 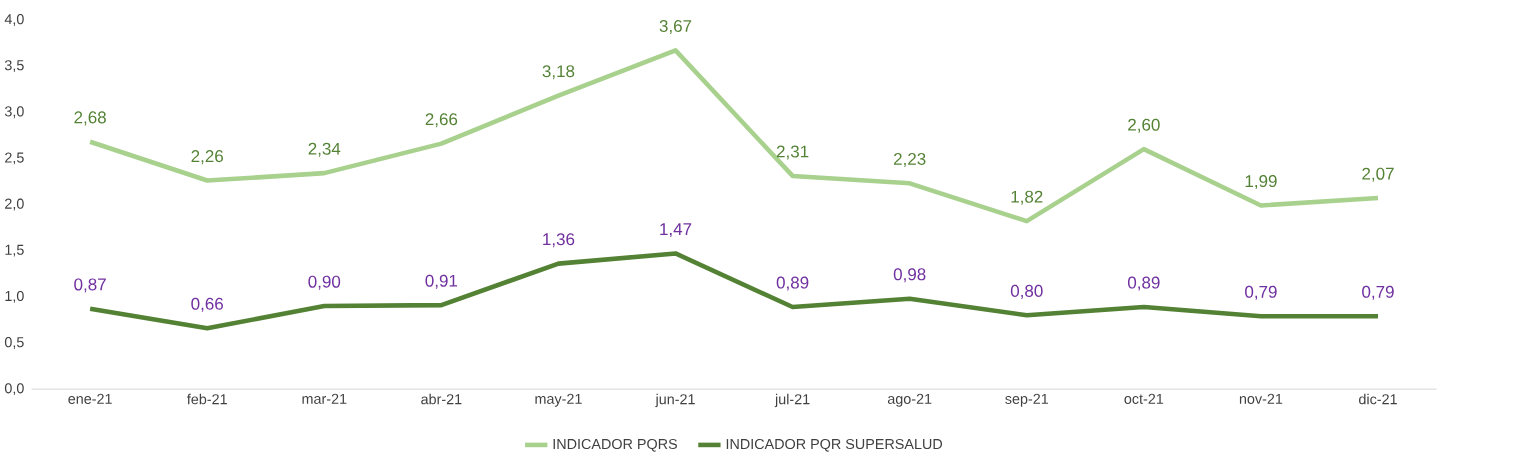 What do you see at coordinates (909, 400) in the screenshot?
I see `x-tick-label: ago-21` at bounding box center [909, 400].